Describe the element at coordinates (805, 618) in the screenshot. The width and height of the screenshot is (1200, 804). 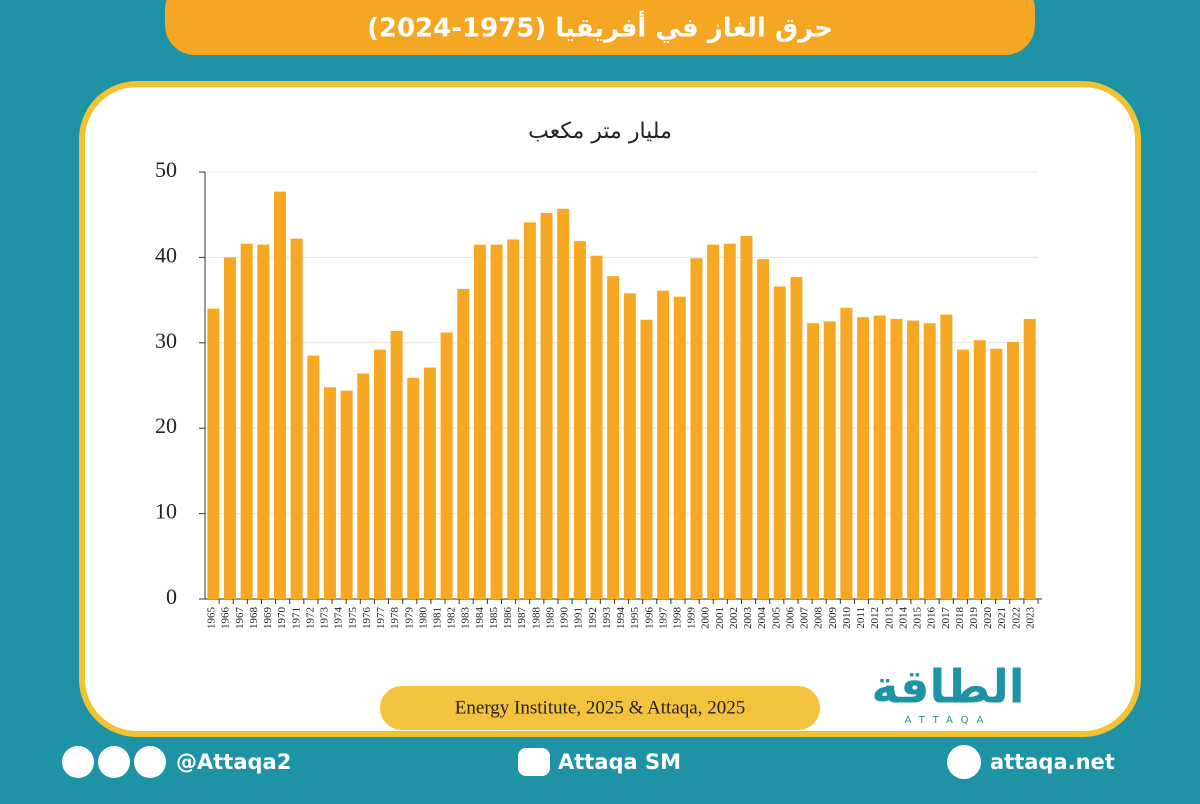
I see `x-tick-label: 2007` at that location.